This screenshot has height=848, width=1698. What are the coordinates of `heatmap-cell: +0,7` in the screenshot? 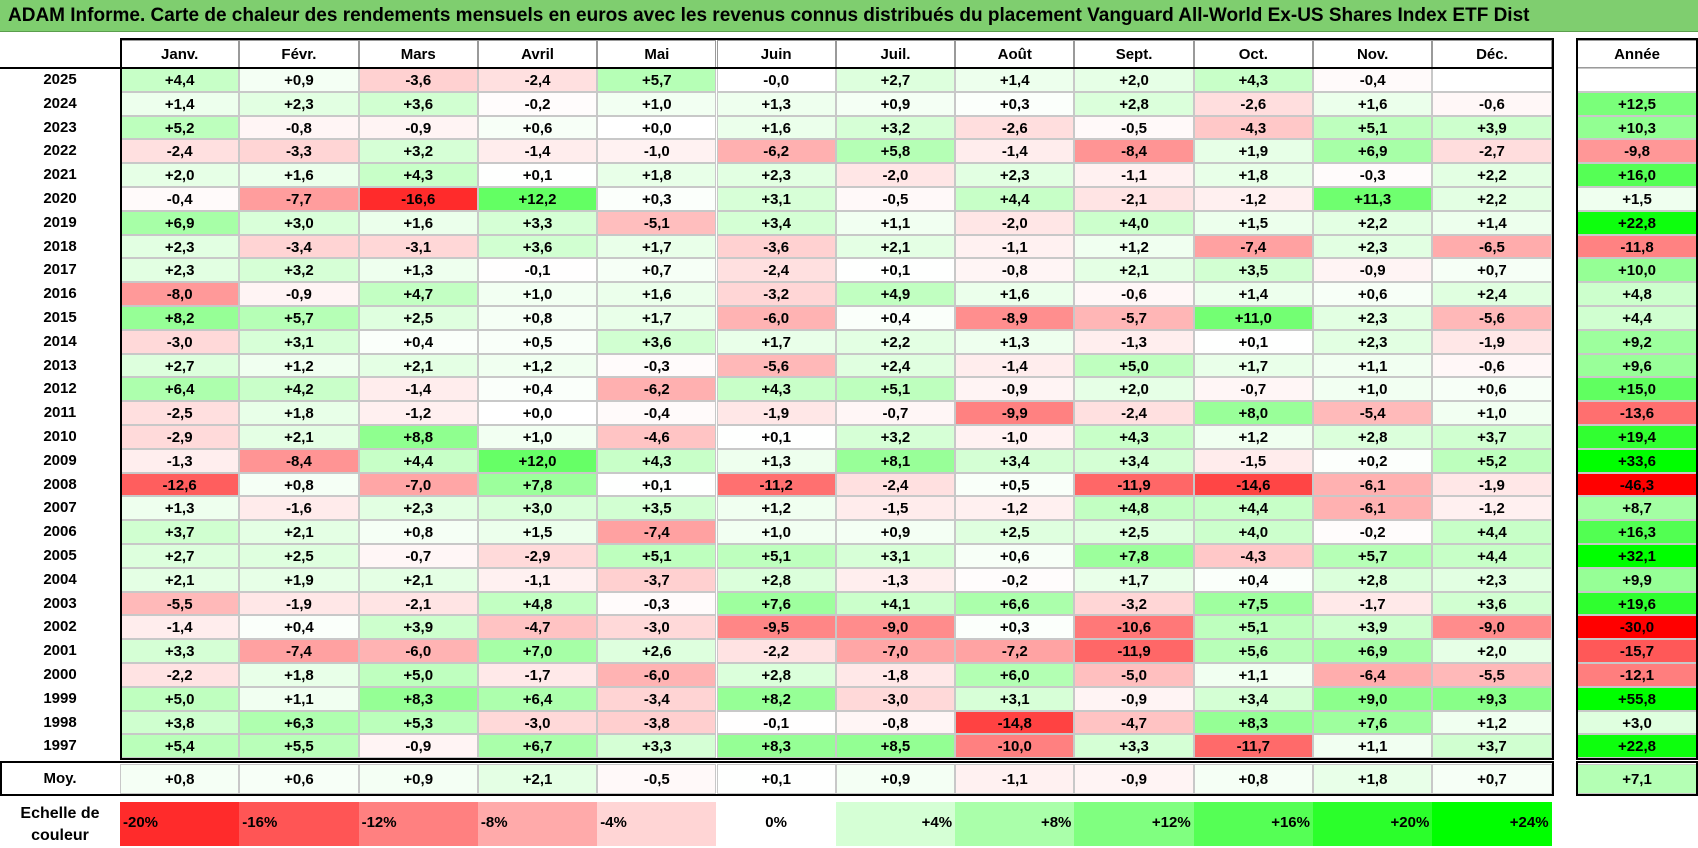 It's located at (657, 270).